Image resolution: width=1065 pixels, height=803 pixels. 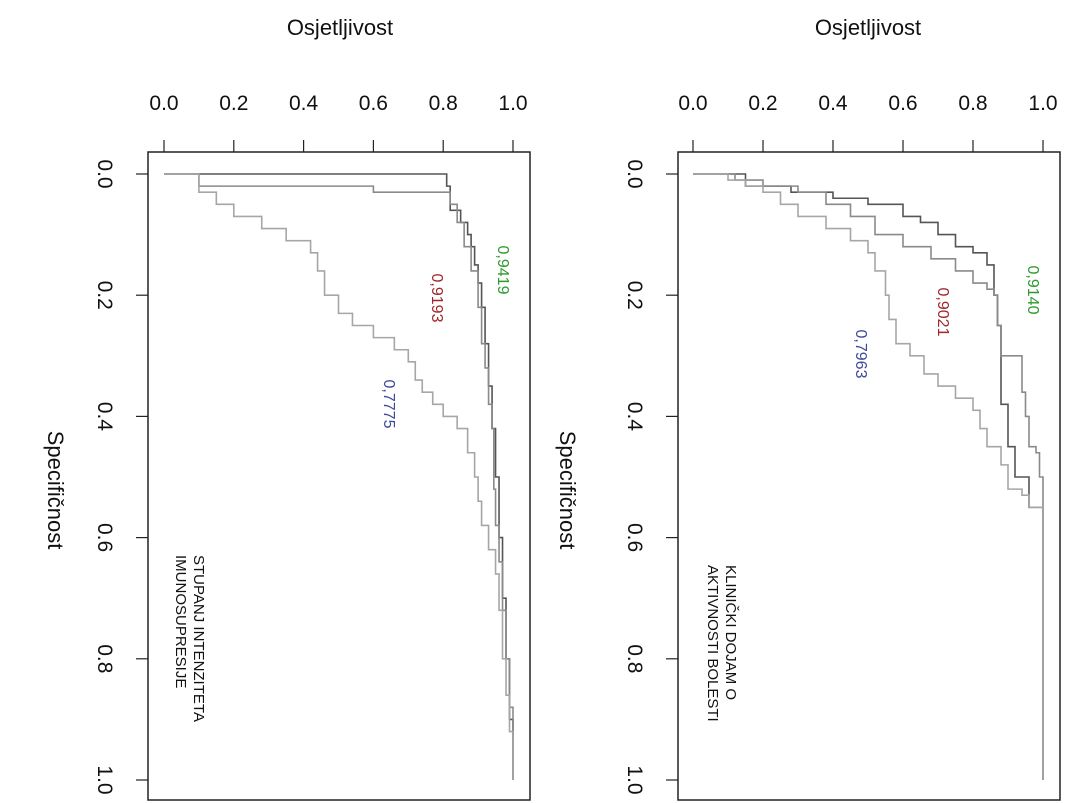 What do you see at coordinates (942, 312) in the screenshot?
I see `auc-value-label: 0,9021` at bounding box center [942, 312].